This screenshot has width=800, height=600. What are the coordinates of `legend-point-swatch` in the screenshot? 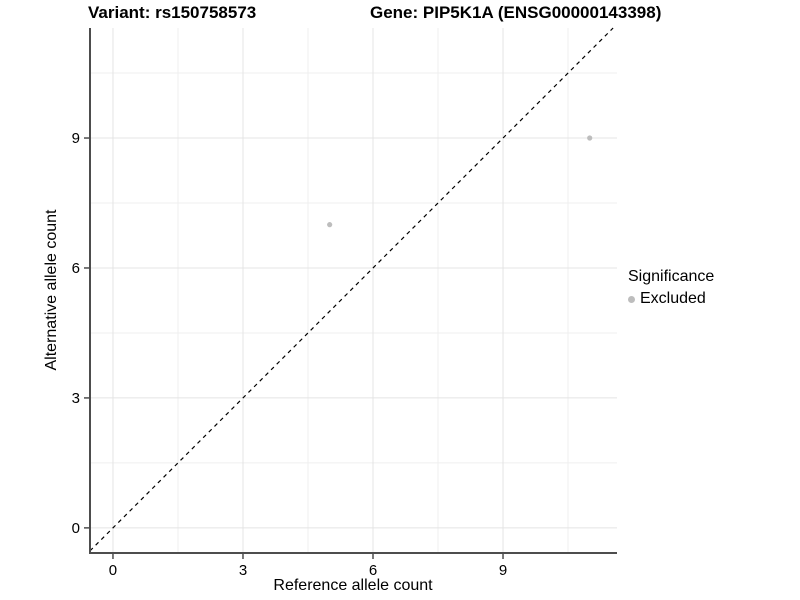 It's located at (631, 299).